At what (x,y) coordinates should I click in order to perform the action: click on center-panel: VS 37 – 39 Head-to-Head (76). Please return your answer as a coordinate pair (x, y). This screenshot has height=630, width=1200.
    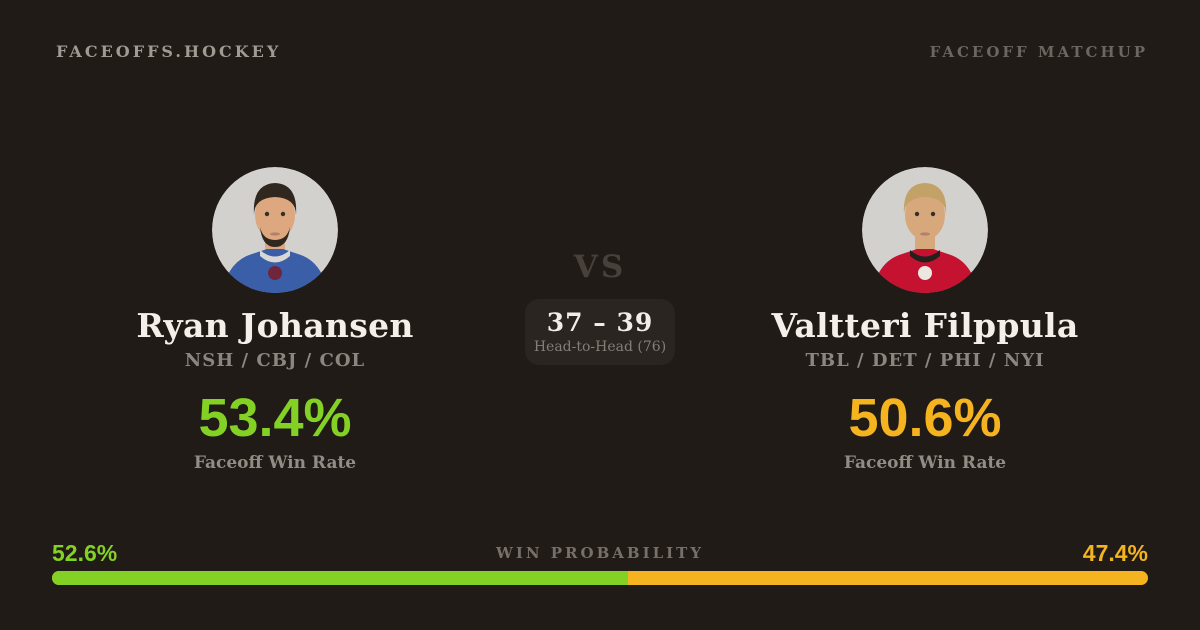
    Looking at the image, I should click on (600, 307).